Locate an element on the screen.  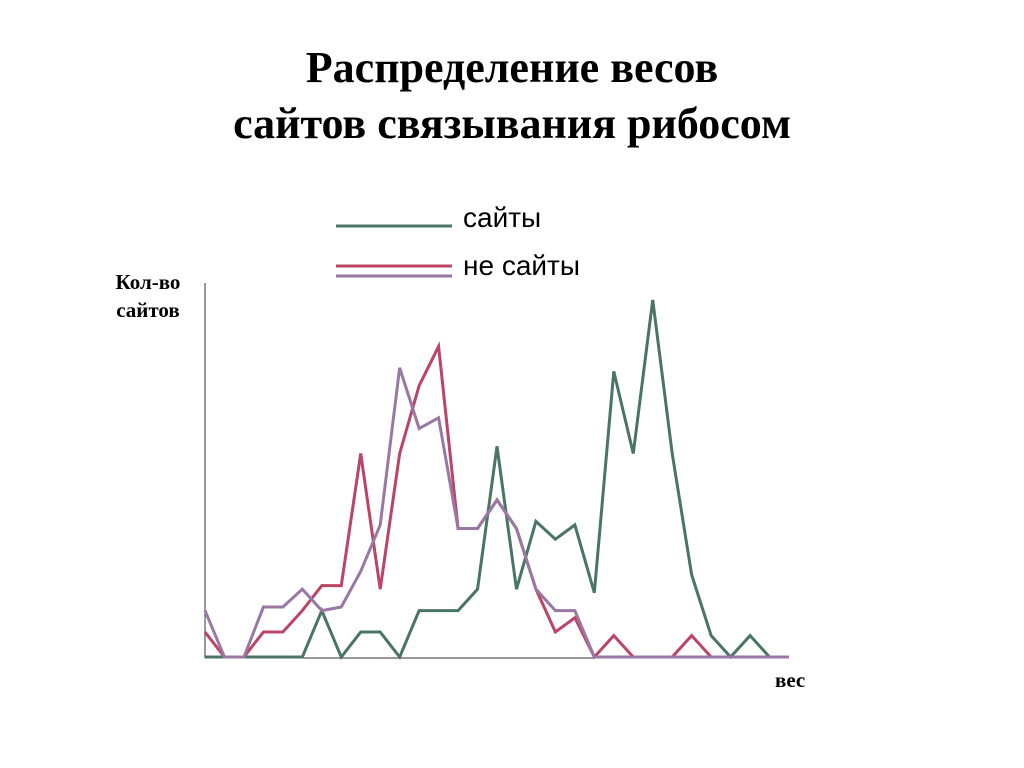
legend is located at coordinates (394, 251).